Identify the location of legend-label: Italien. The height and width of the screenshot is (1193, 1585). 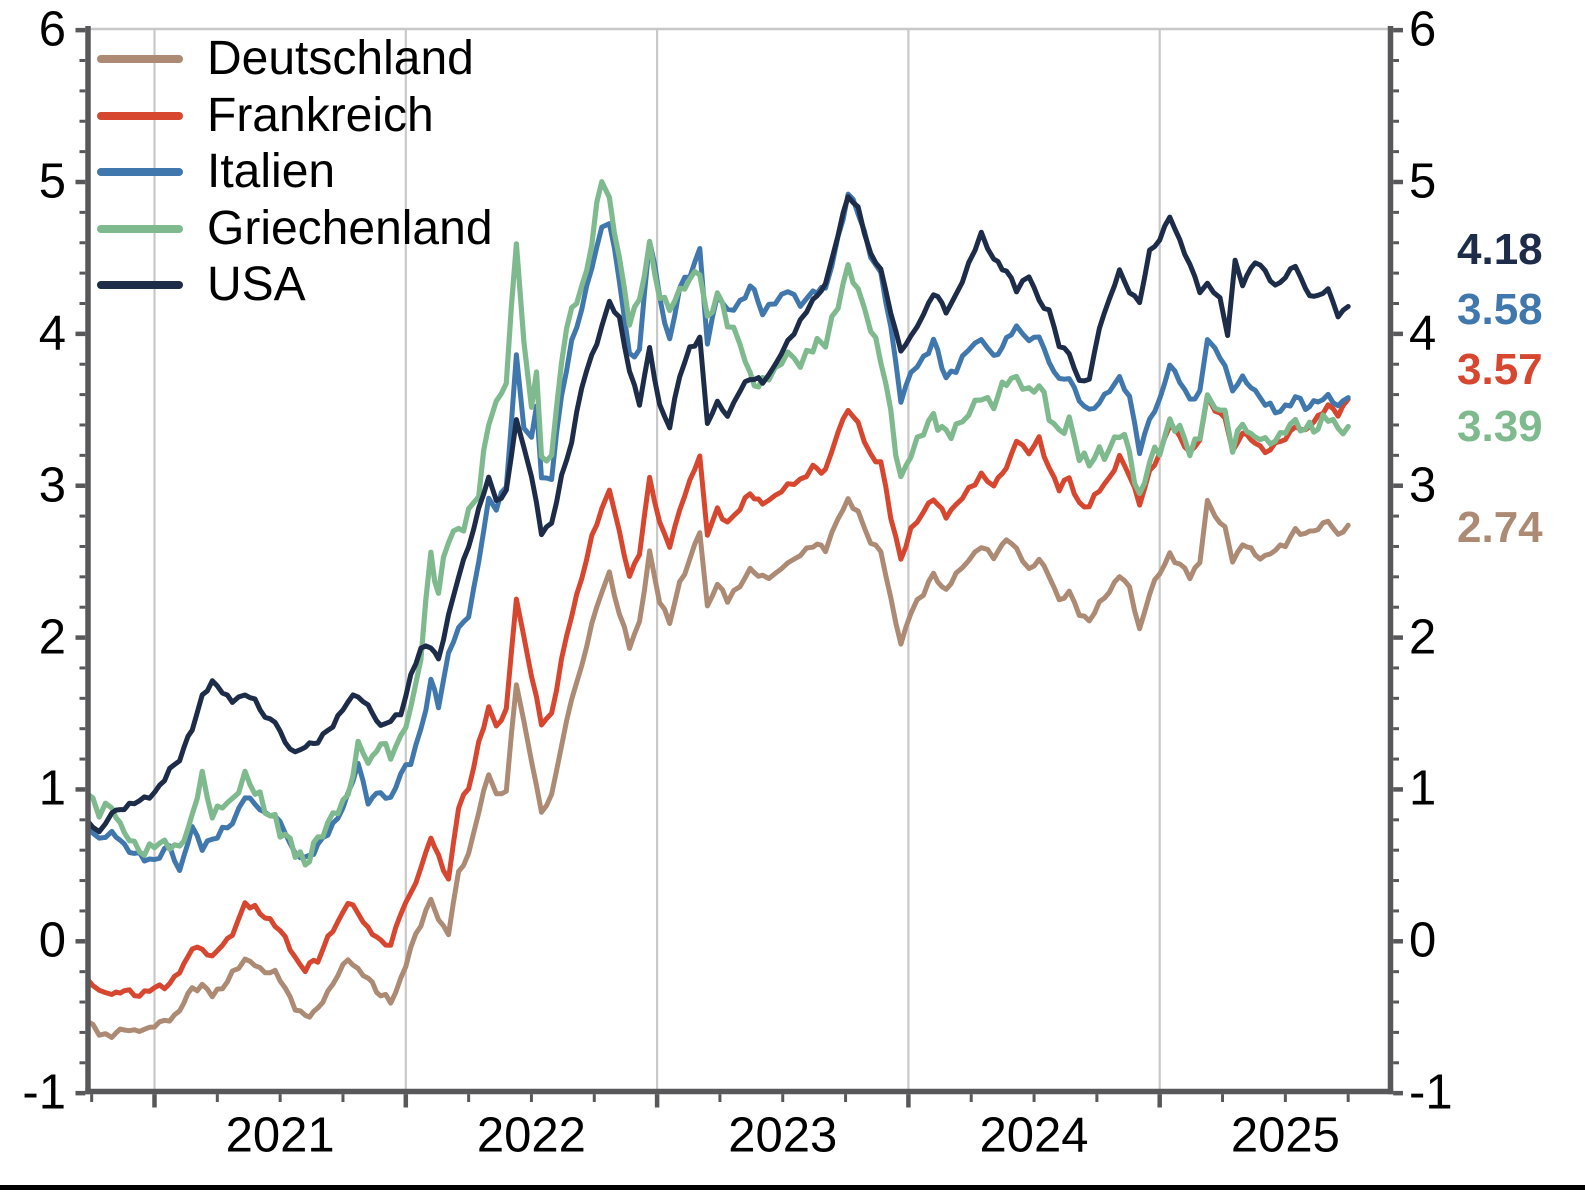
(271, 171).